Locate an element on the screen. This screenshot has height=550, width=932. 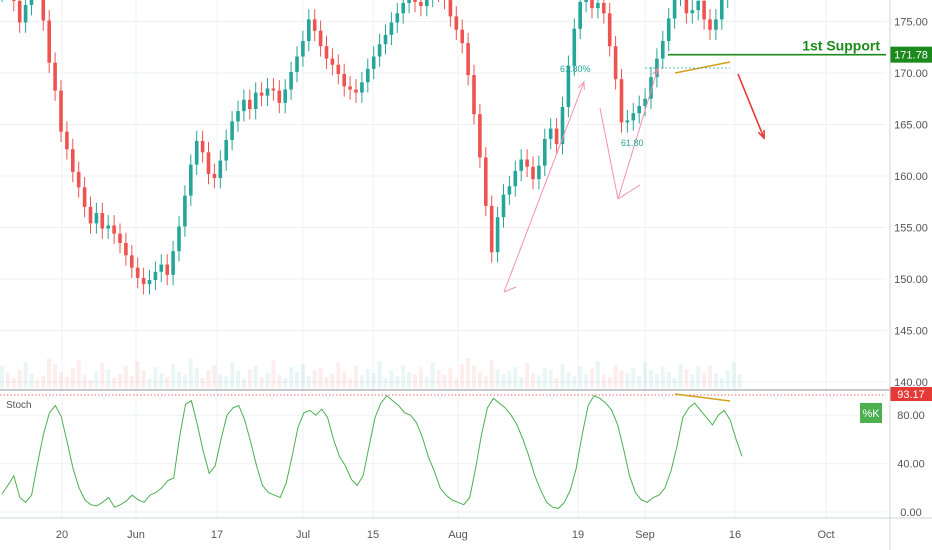
price-tick-label: 145.00 is located at coordinates (911, 332).